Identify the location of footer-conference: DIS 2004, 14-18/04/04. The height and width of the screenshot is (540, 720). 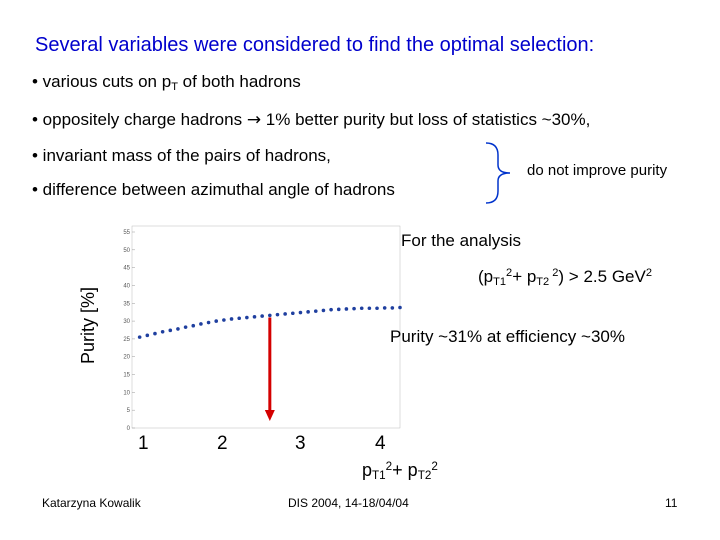
(348, 503).